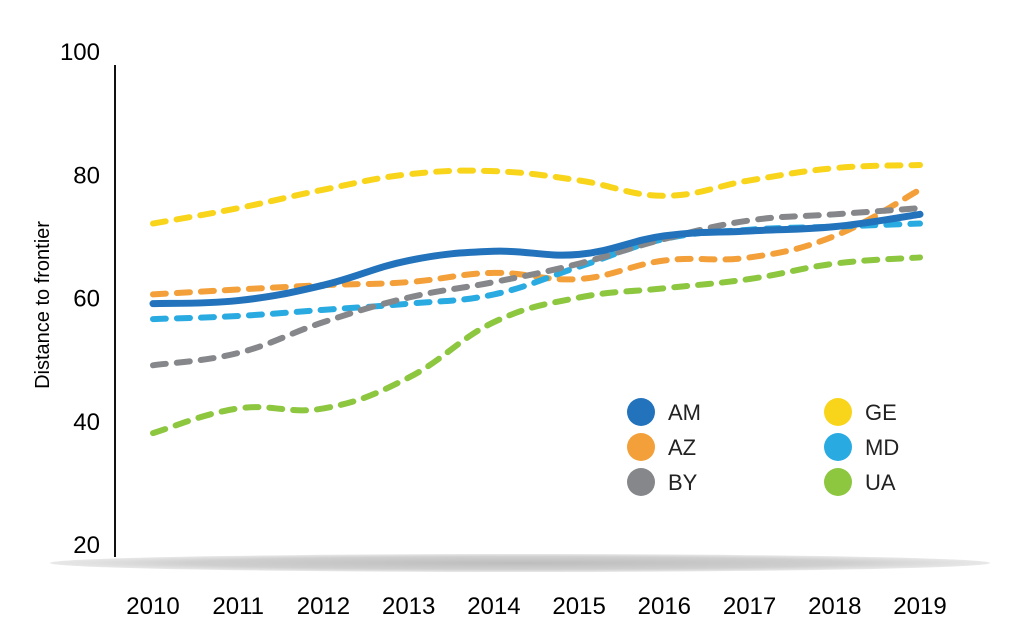 This screenshot has width=1024, height=638. I want to click on y-tick-label: 80, so click(86, 175).